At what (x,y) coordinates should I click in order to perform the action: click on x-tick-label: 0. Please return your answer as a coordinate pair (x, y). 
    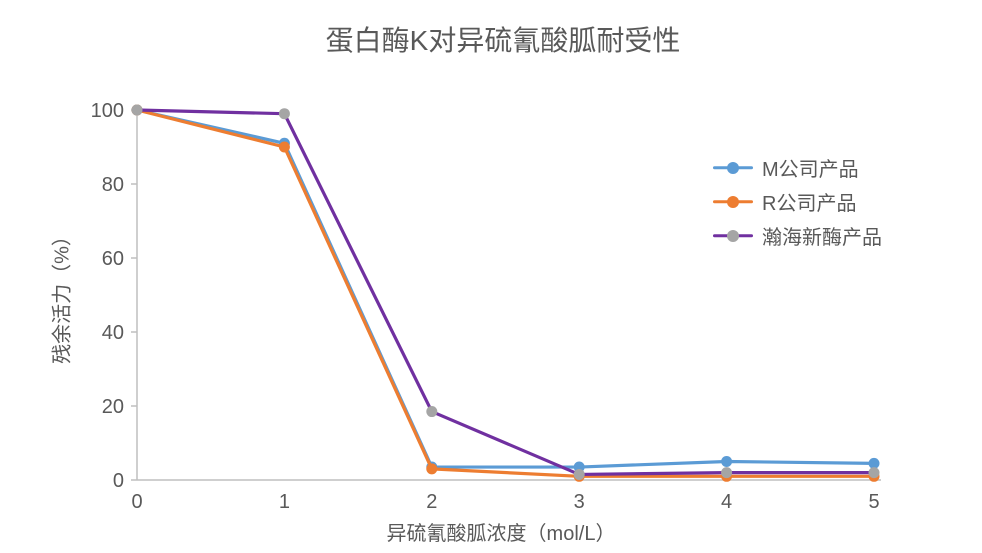
    Looking at the image, I should click on (136, 502).